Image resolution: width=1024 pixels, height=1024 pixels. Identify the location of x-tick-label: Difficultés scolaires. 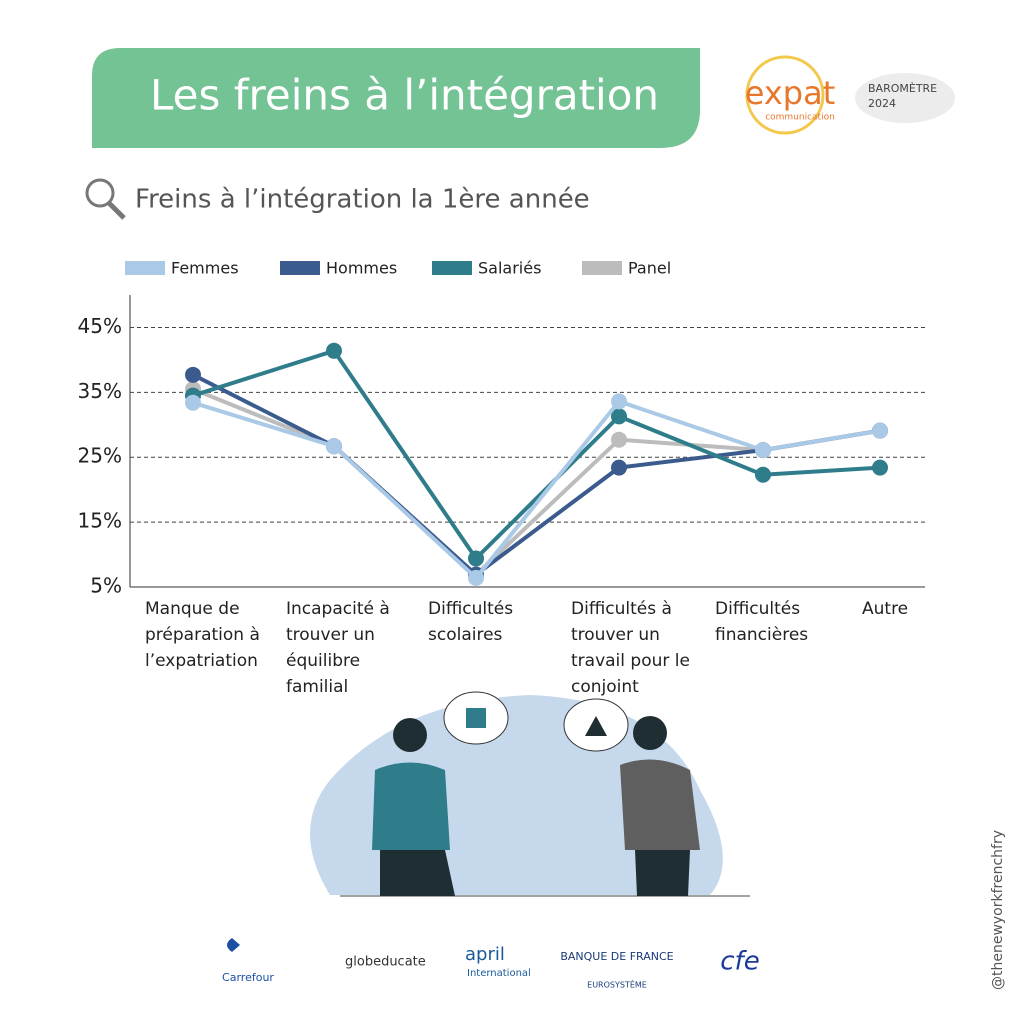
(471, 622).